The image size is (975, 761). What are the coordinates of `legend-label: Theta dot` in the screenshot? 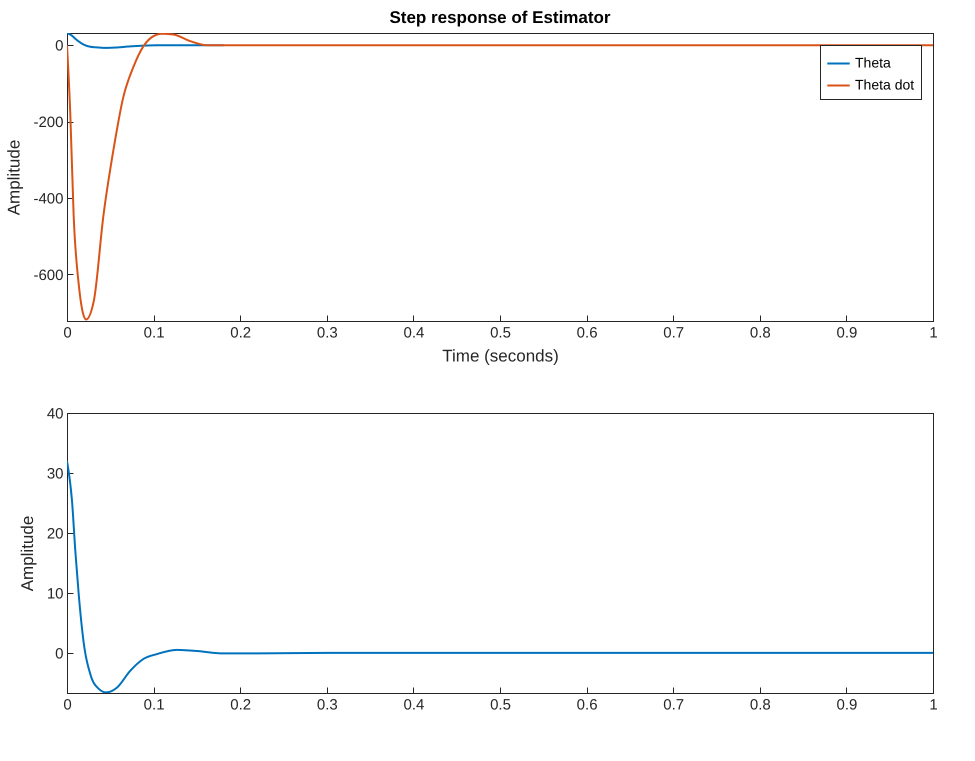 It's located at (884, 84).